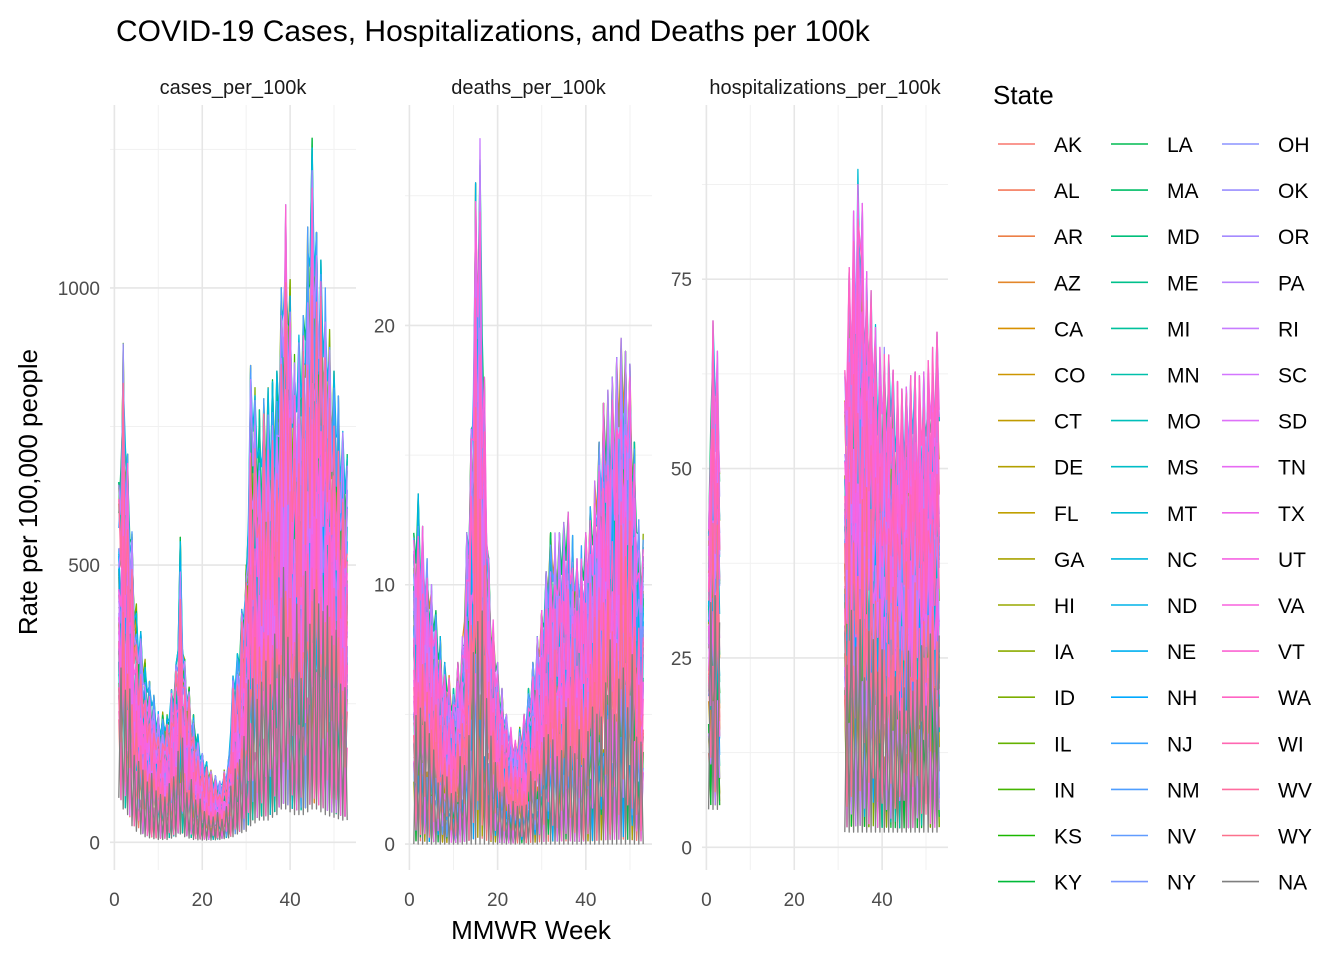 The image size is (1344, 960). Describe the element at coordinates (1260, 329) in the screenshot. I see `legend-item-ri: RI` at that location.